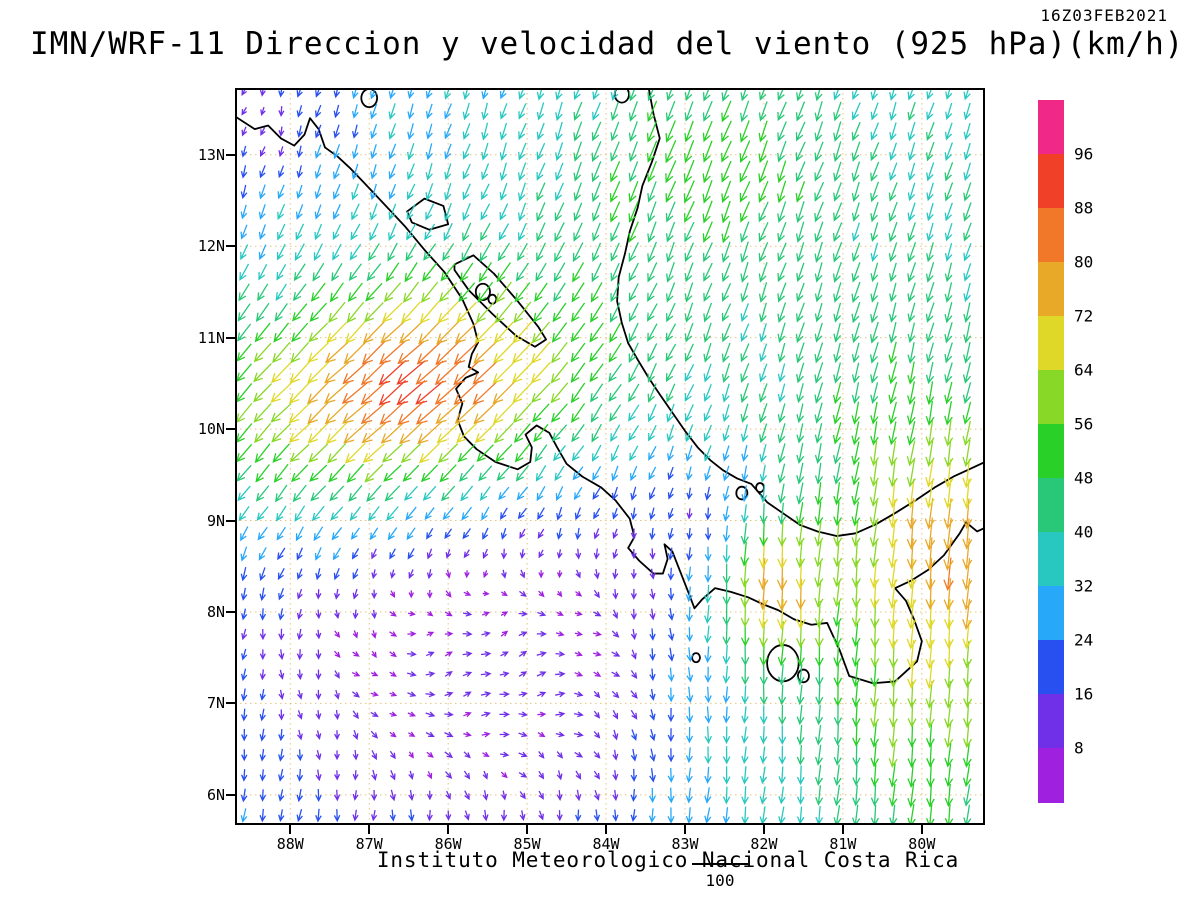 The width and height of the screenshot is (1200, 900). I want to click on x-axis-label-86W: 86W, so click(448, 844).